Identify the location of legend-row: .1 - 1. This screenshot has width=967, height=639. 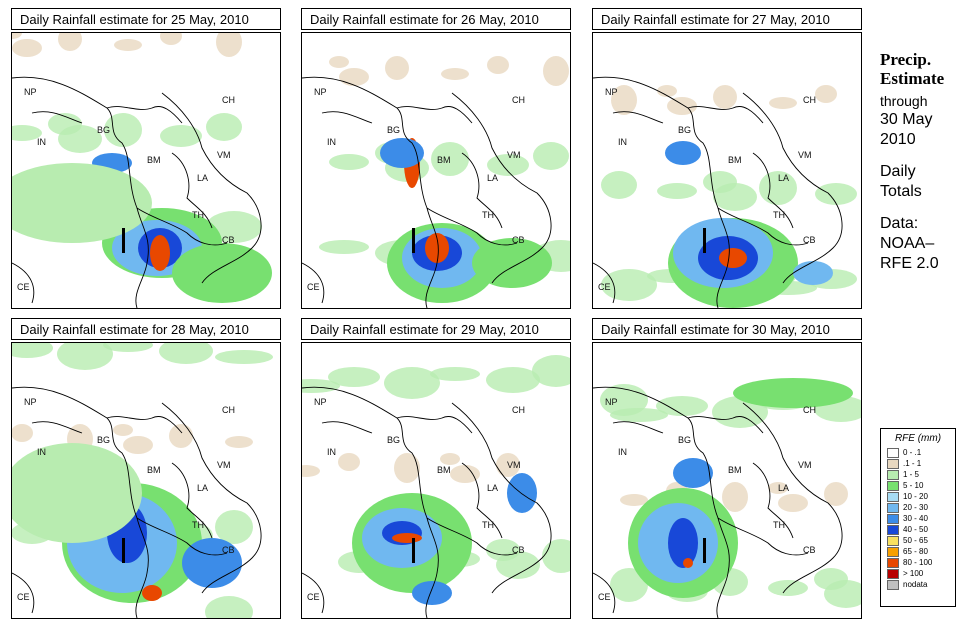
(921, 463).